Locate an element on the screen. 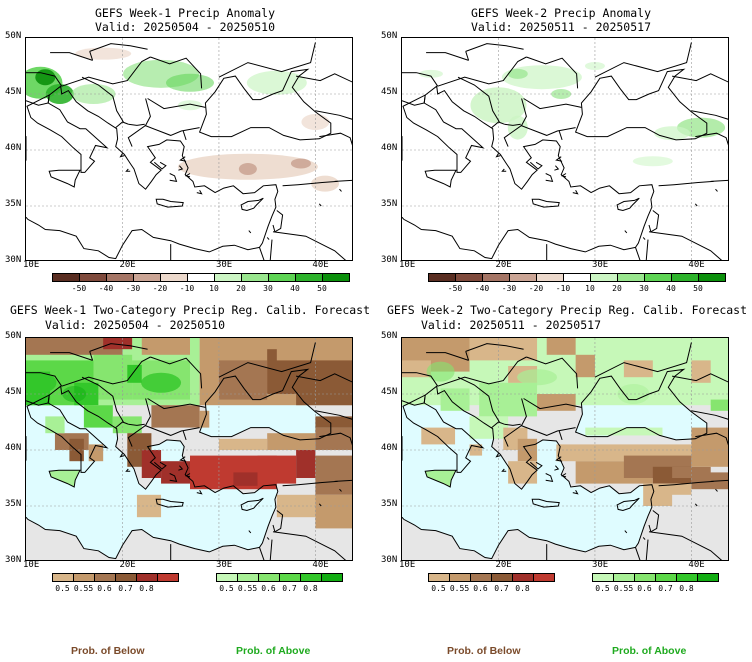 This screenshot has width=752, height=662. map-canvas is located at coordinates (189, 449).